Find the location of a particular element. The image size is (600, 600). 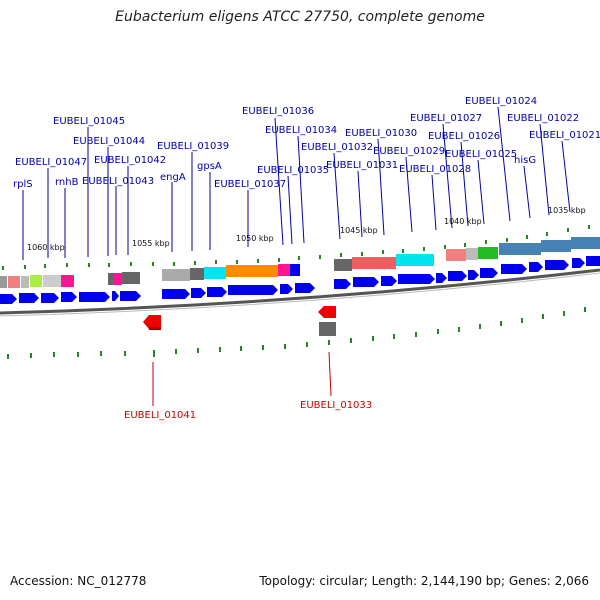

gene-label: EUBELI_01027 is located at coordinates (446, 118).